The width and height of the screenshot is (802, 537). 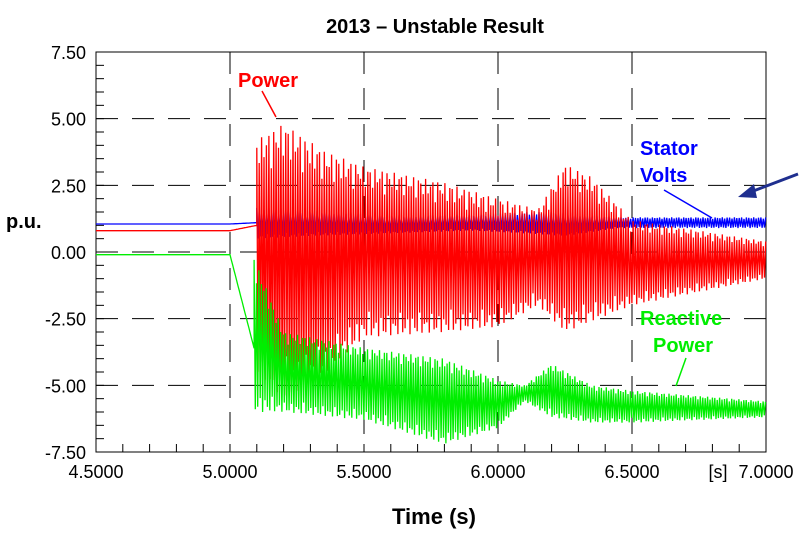 I want to click on chart-title: 2013 – Unstable Result, so click(x=435, y=27).